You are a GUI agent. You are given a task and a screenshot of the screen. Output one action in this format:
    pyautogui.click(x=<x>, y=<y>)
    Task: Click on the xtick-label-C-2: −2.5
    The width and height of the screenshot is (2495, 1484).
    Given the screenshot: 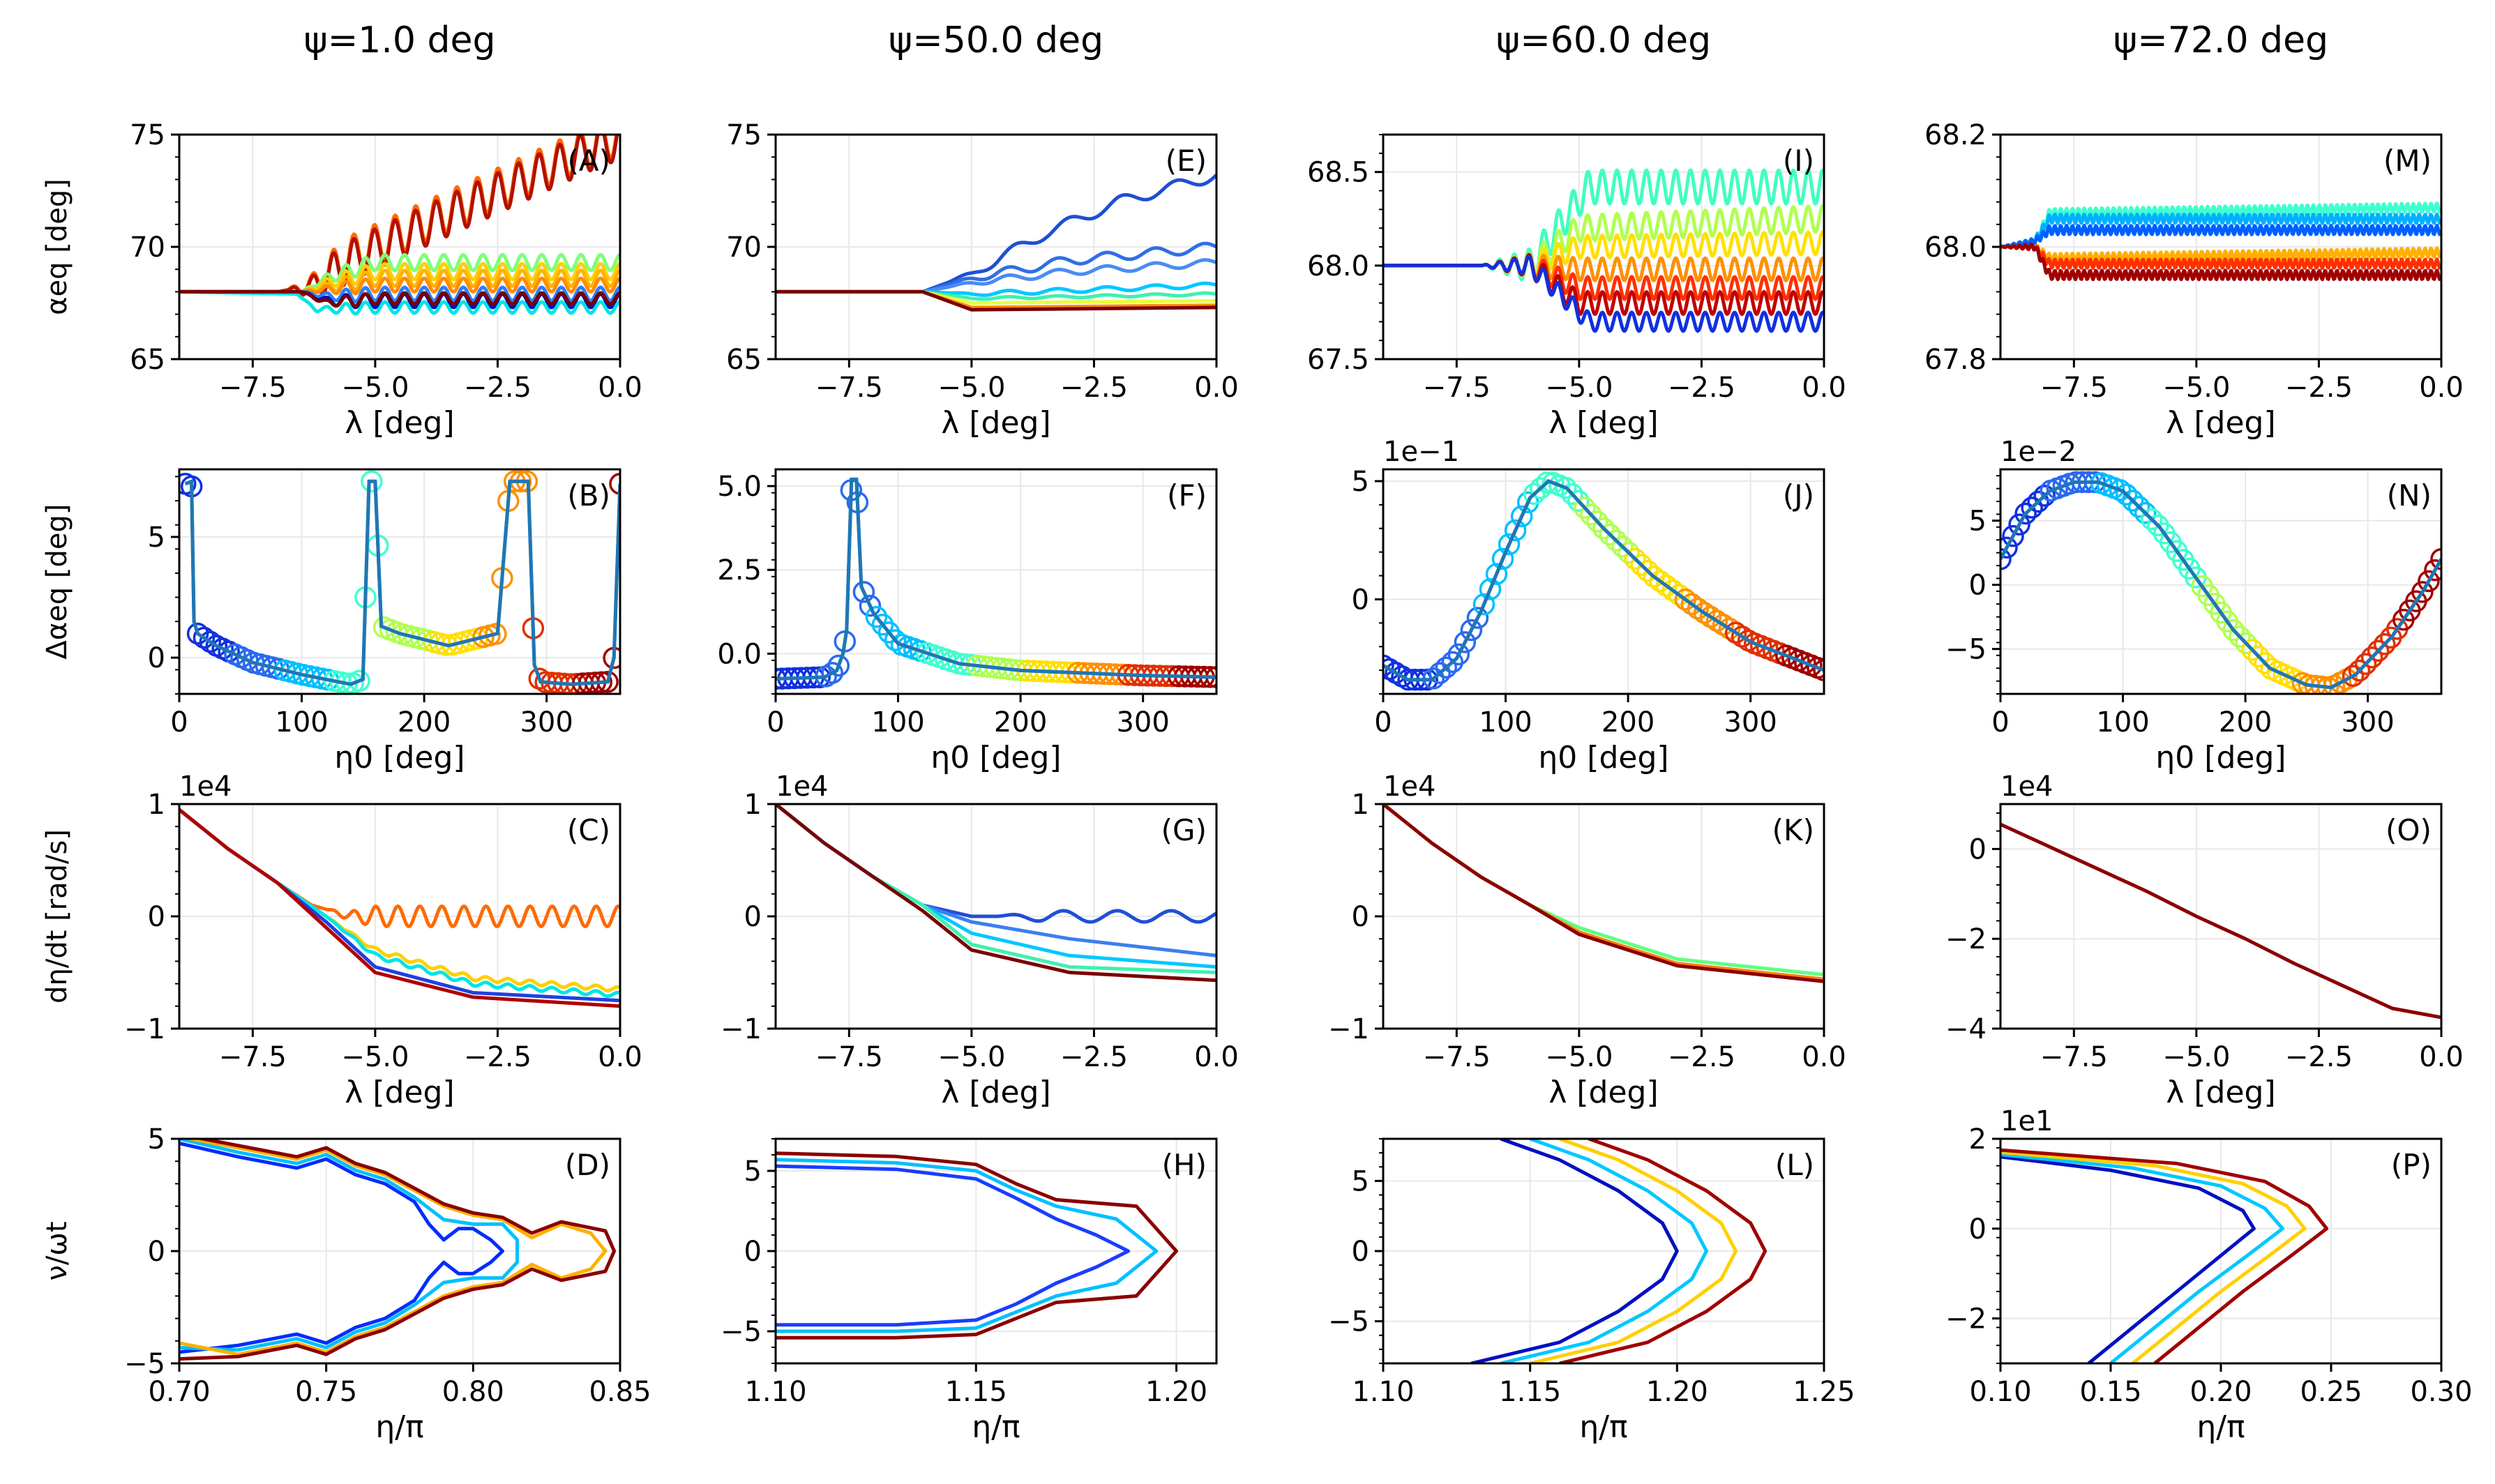 What is the action you would take?
    pyautogui.click(x=498, y=1057)
    